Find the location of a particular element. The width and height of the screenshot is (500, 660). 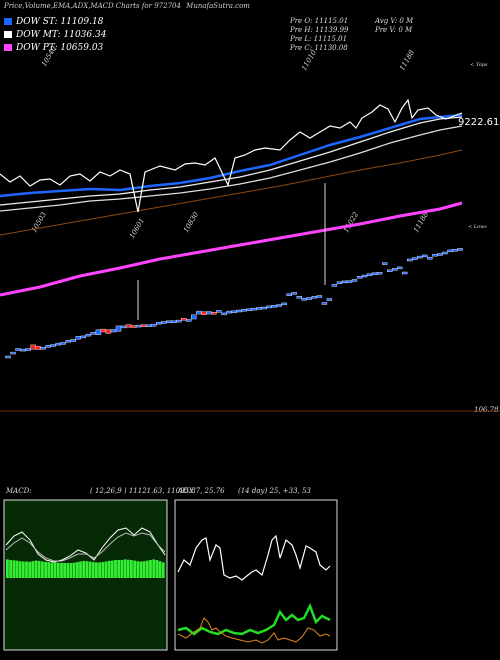

legend-item-mt: DOW MT: 11036.34 is located at coordinates (55, 35).